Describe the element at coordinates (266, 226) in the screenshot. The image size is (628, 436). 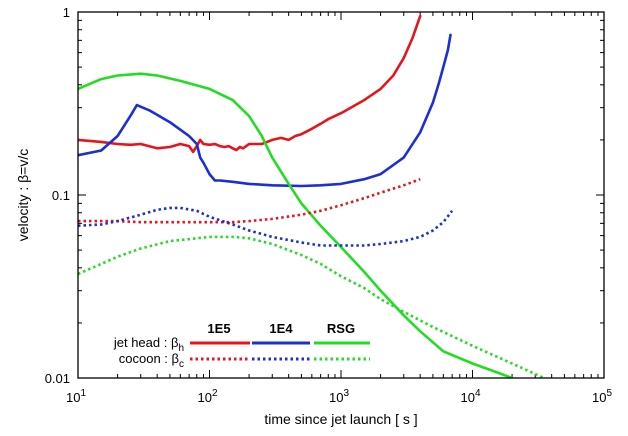
I see `series-1E4-cocoon` at that location.